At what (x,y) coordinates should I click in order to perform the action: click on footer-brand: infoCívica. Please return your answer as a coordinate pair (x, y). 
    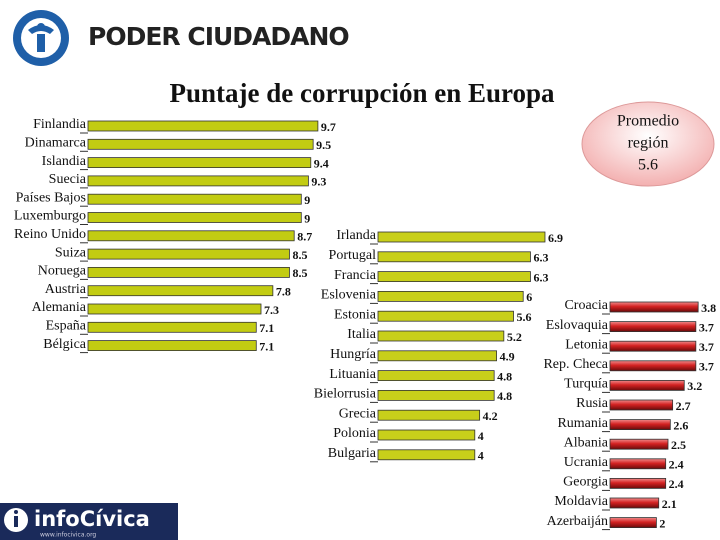
    Looking at the image, I should click on (92, 519).